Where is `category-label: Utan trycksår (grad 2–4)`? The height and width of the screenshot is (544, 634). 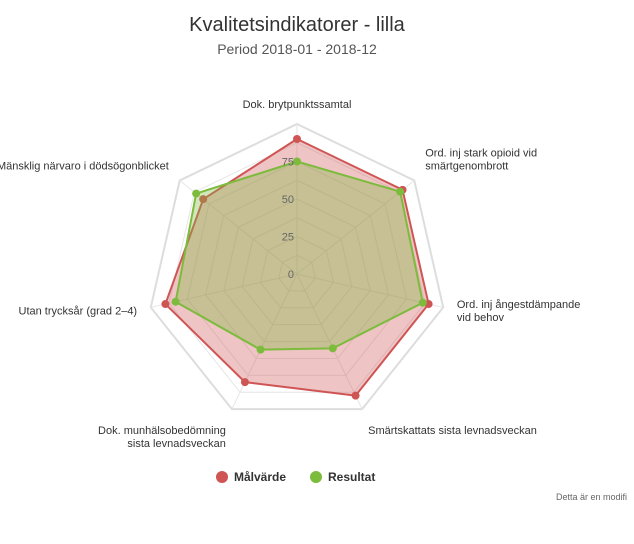
category-label: Utan trycksår (grad 2–4) is located at coordinates (78, 311).